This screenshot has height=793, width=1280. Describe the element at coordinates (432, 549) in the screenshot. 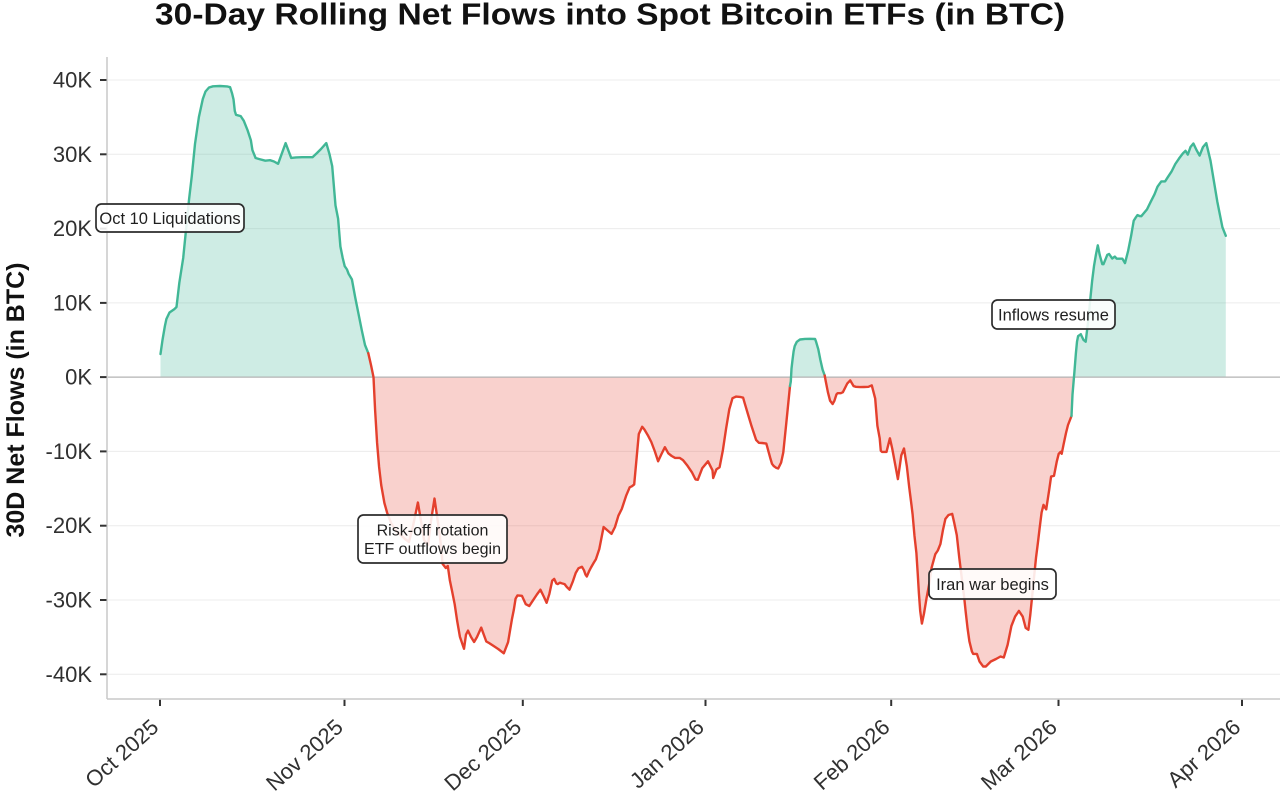

I see `svg-text: ETF outflows begin` at that location.